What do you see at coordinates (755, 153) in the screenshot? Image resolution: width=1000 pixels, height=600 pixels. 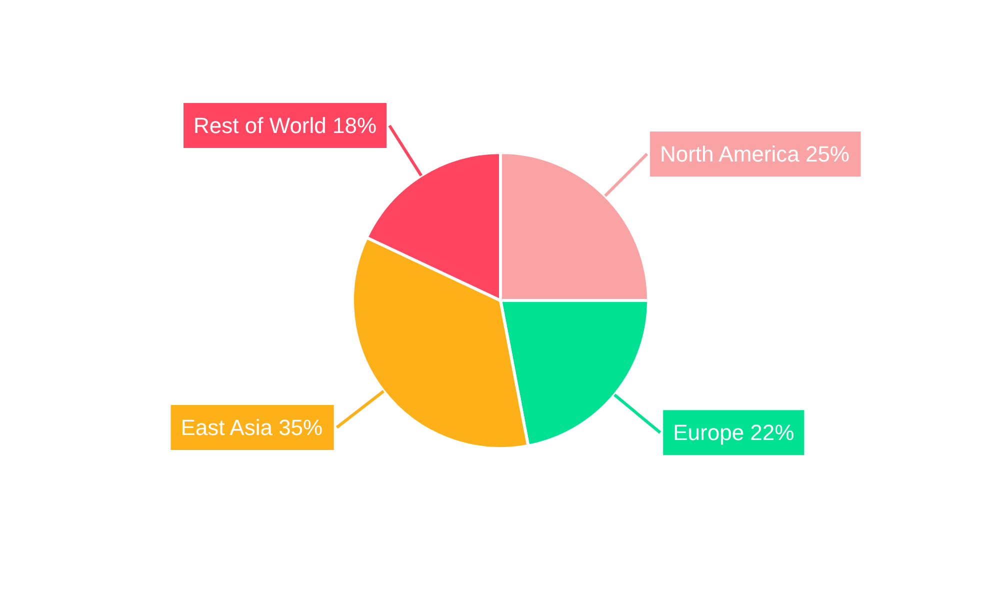 I see `slice-label: North America 25%` at bounding box center [755, 153].